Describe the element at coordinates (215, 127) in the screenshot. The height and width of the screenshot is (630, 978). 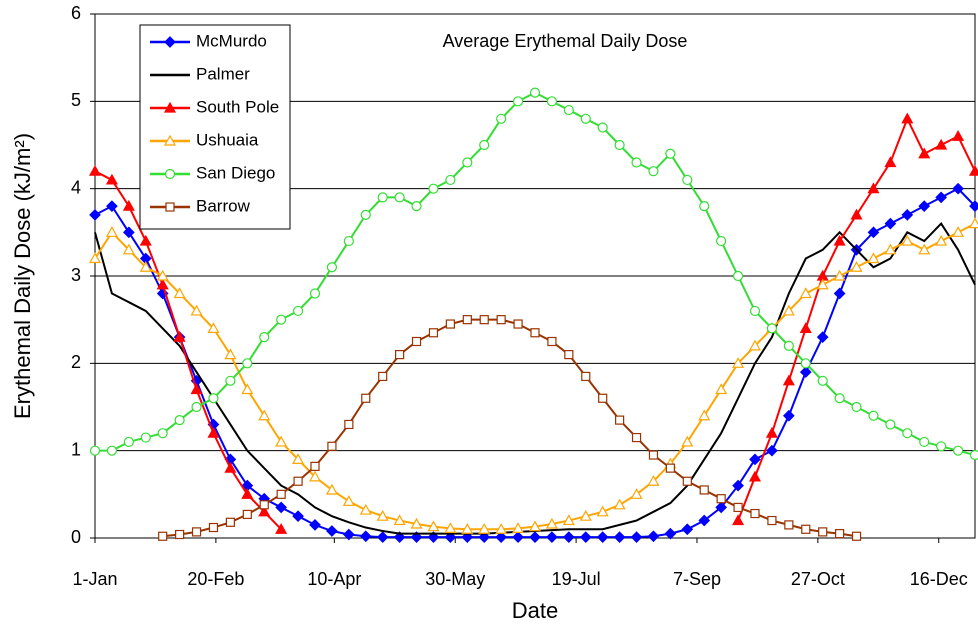
I see `legend-box` at that location.